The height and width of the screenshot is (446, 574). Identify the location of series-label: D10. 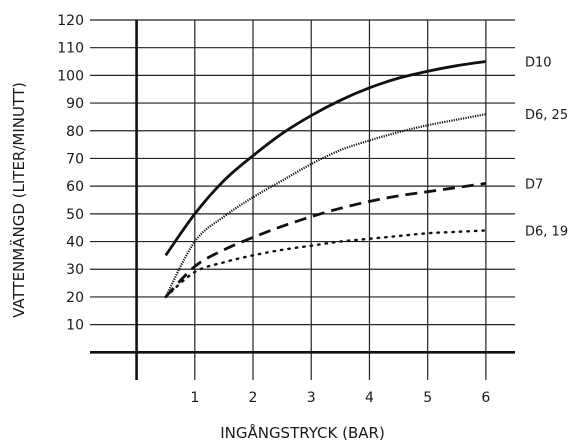
(538, 63).